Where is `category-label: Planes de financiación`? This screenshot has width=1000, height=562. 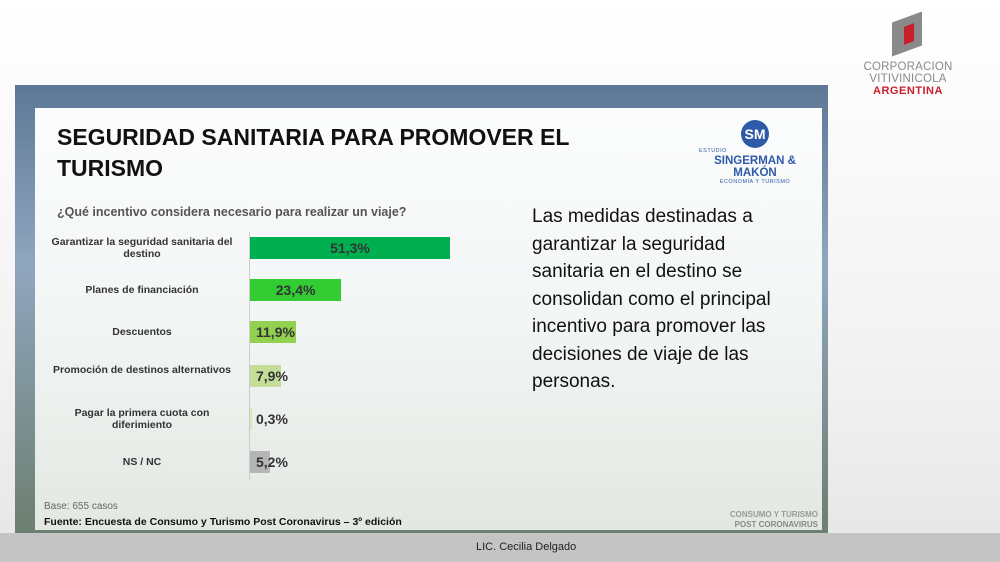
category-label: Planes de financiación is located at coordinates (142, 290).